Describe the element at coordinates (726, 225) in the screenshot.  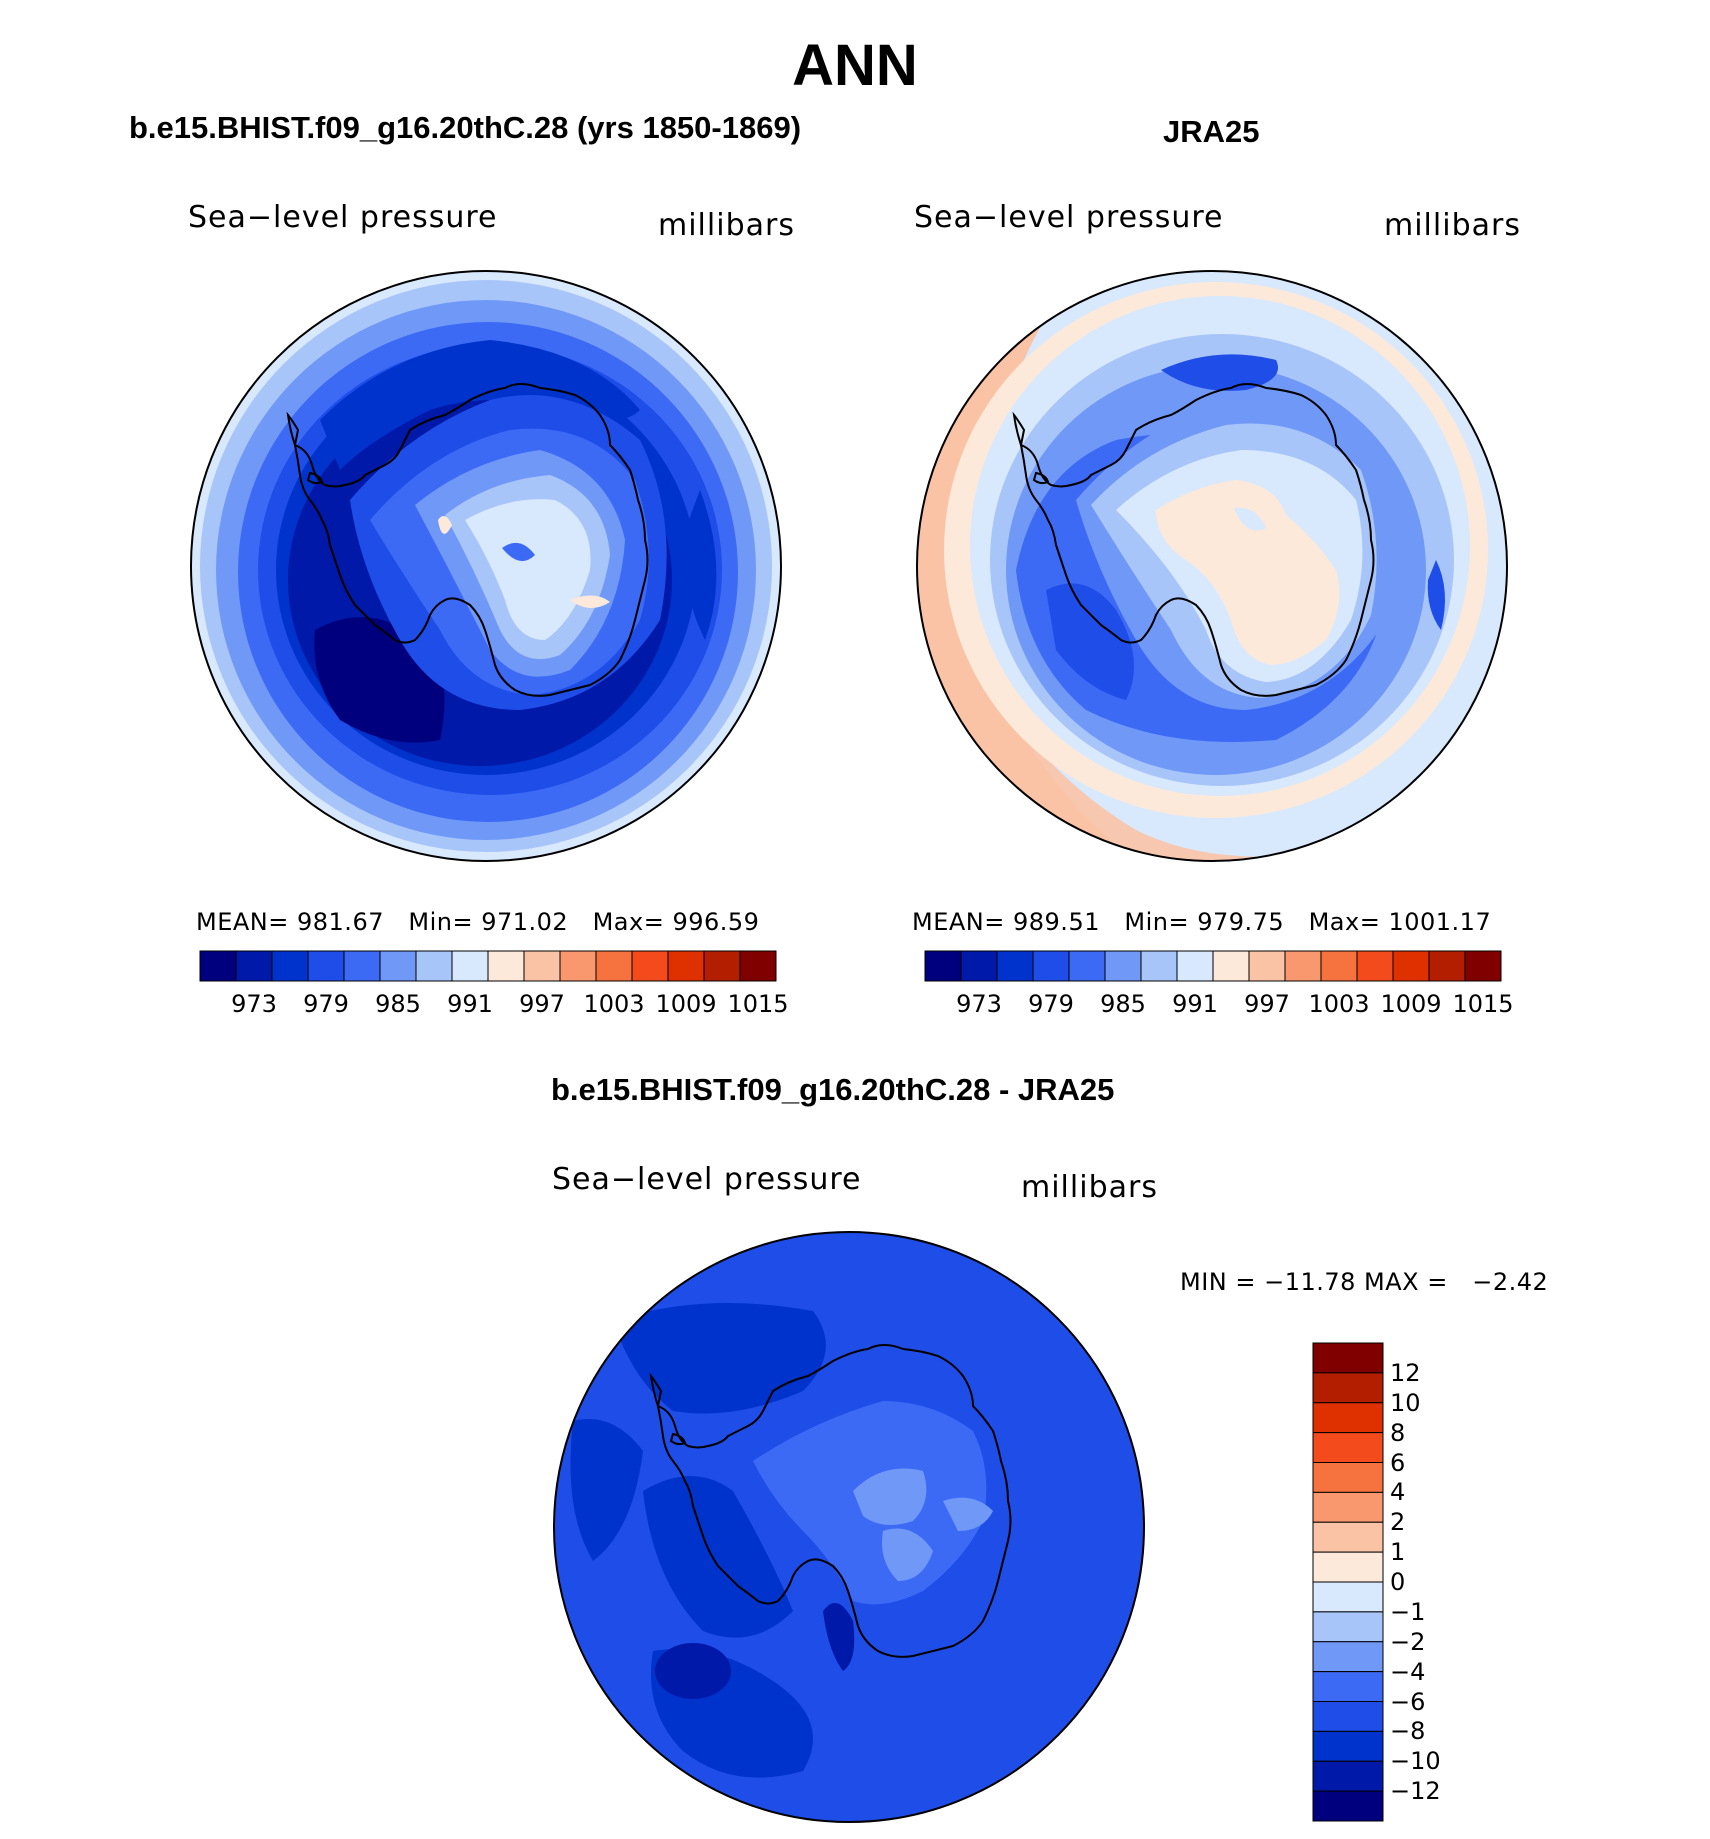
I see `units-label-model: millibars` at that location.